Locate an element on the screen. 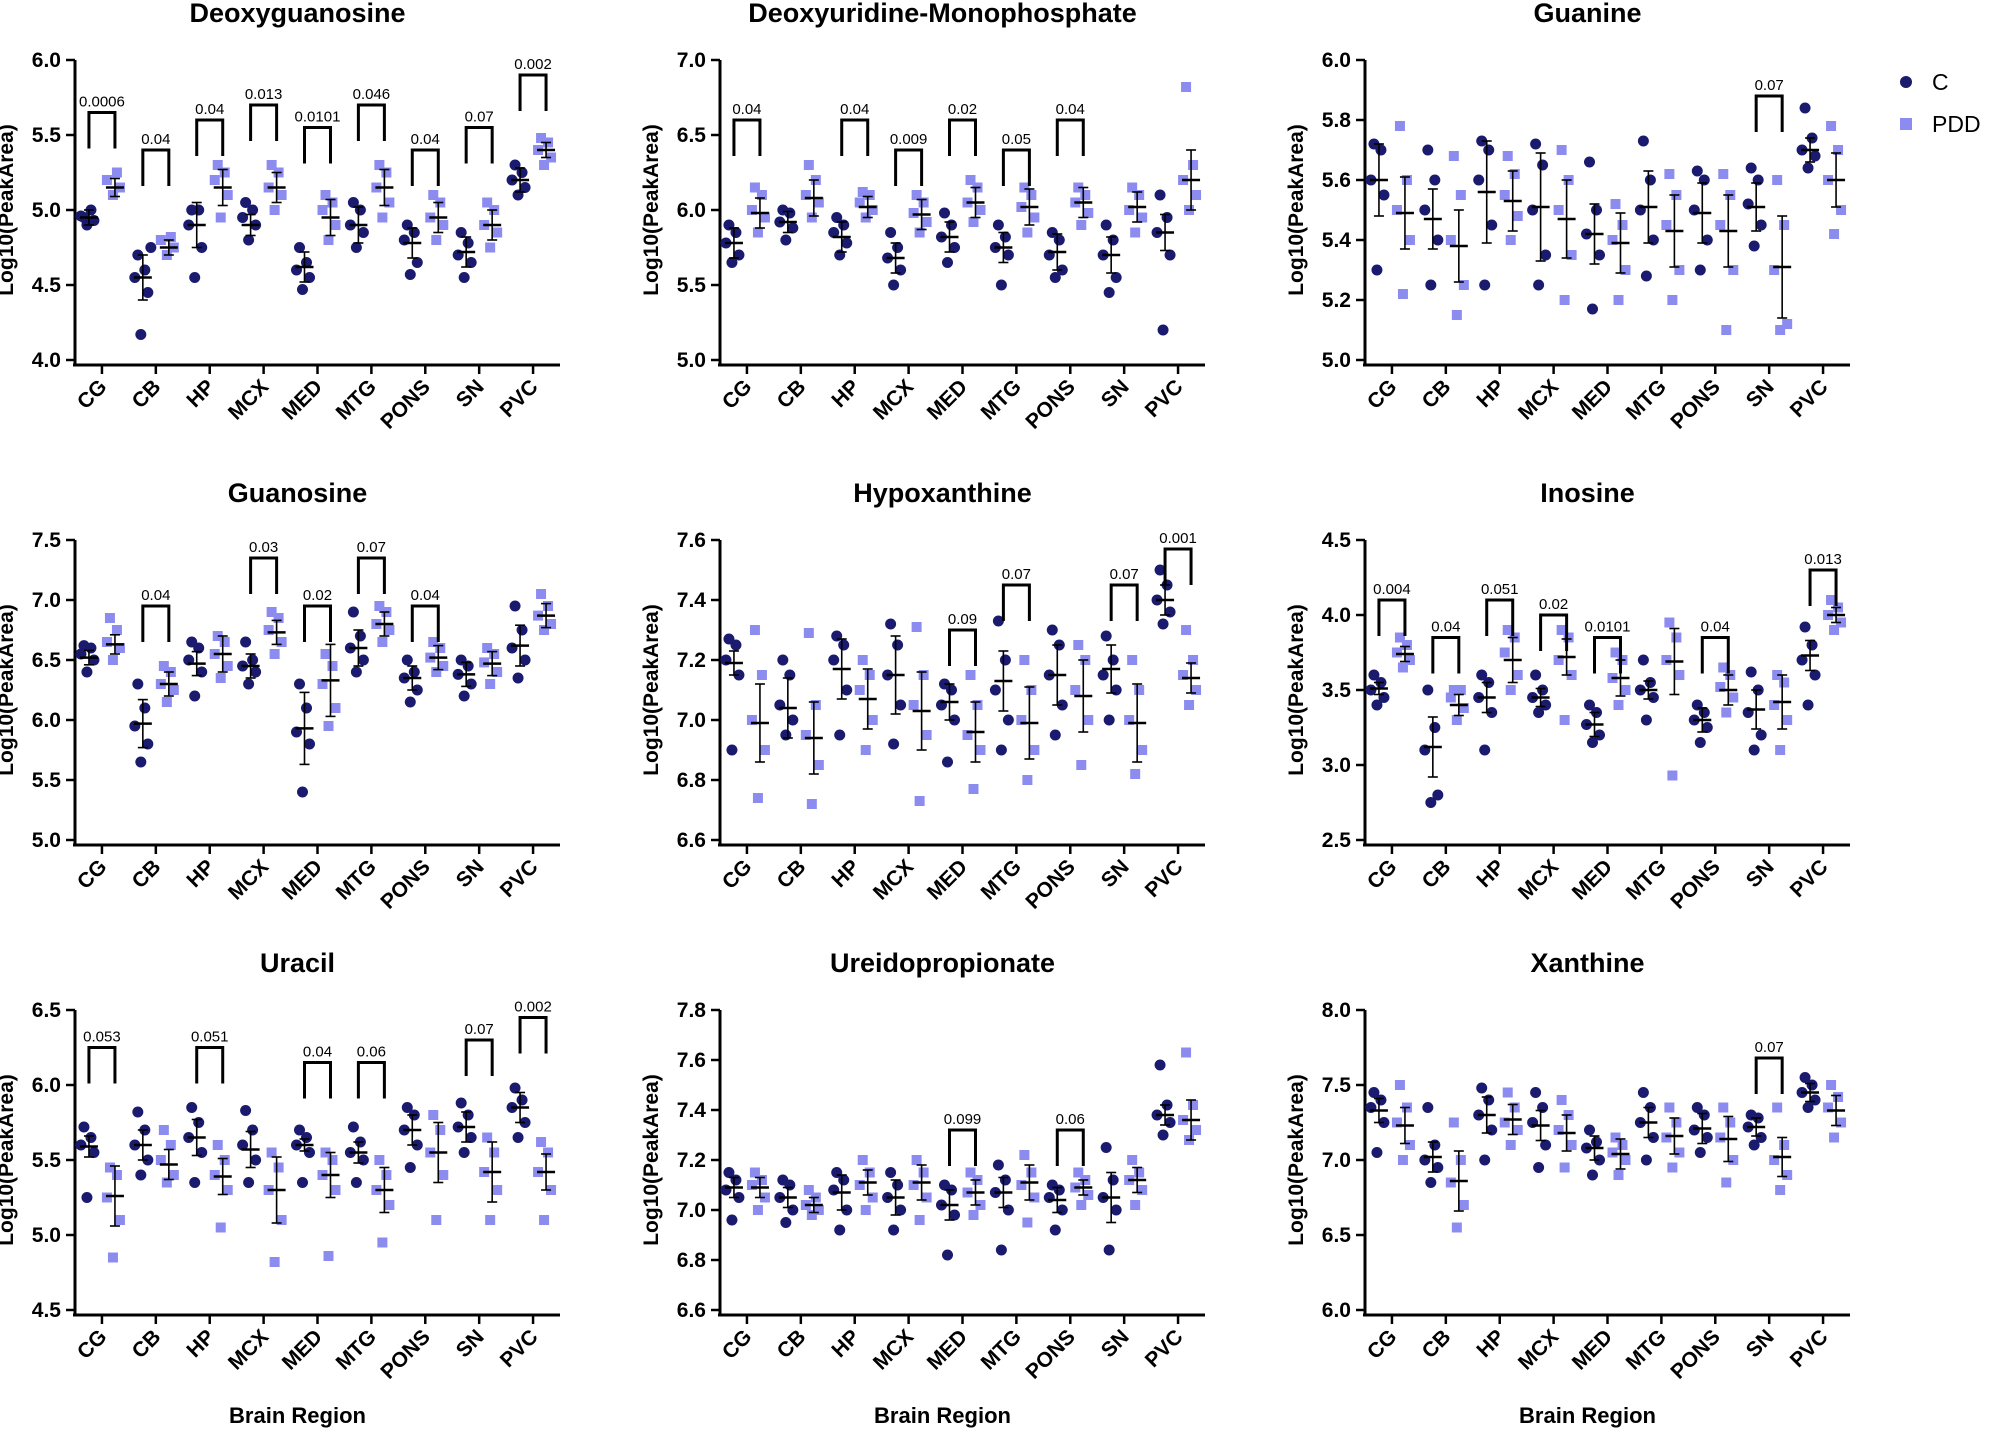 This screenshot has height=1446, width=2001. y-tick-label: 4.5 is located at coordinates (47, 285).